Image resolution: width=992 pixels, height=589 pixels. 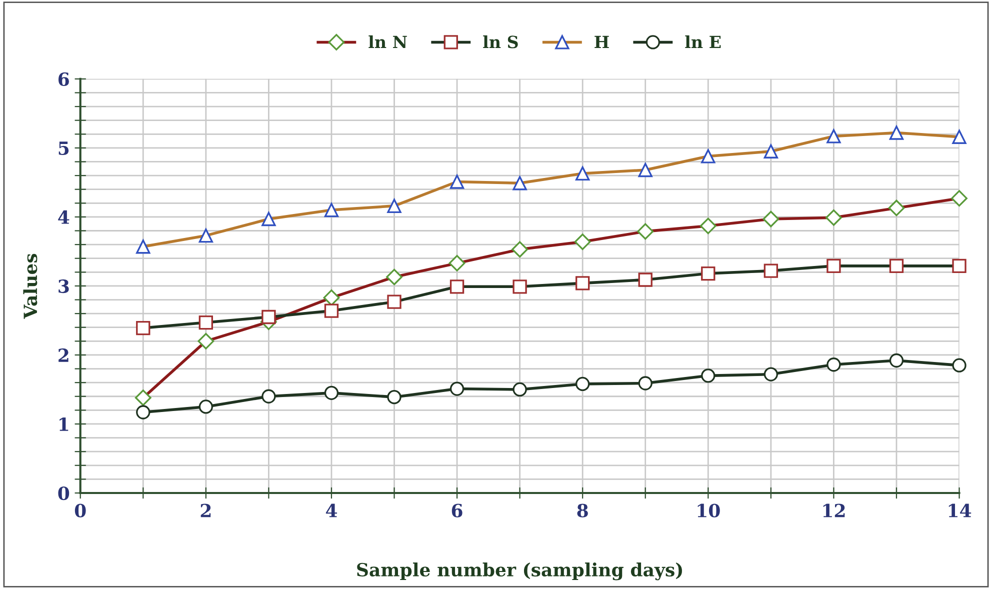 What do you see at coordinates (64, 493) in the screenshot?
I see `y-tick-label: 0` at bounding box center [64, 493].